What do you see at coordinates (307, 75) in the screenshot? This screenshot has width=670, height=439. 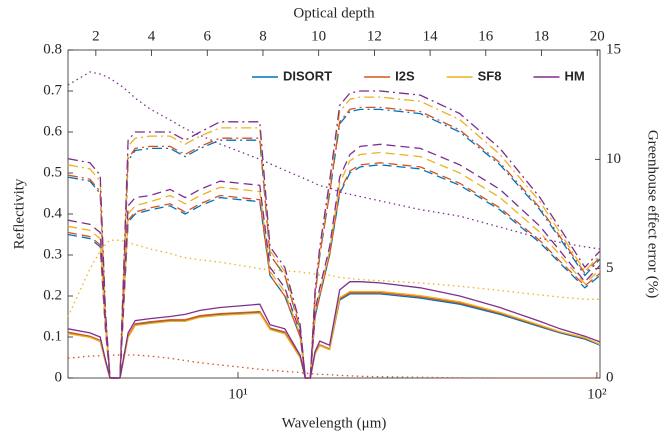 I see `legend-label: DISORT` at bounding box center [307, 75].